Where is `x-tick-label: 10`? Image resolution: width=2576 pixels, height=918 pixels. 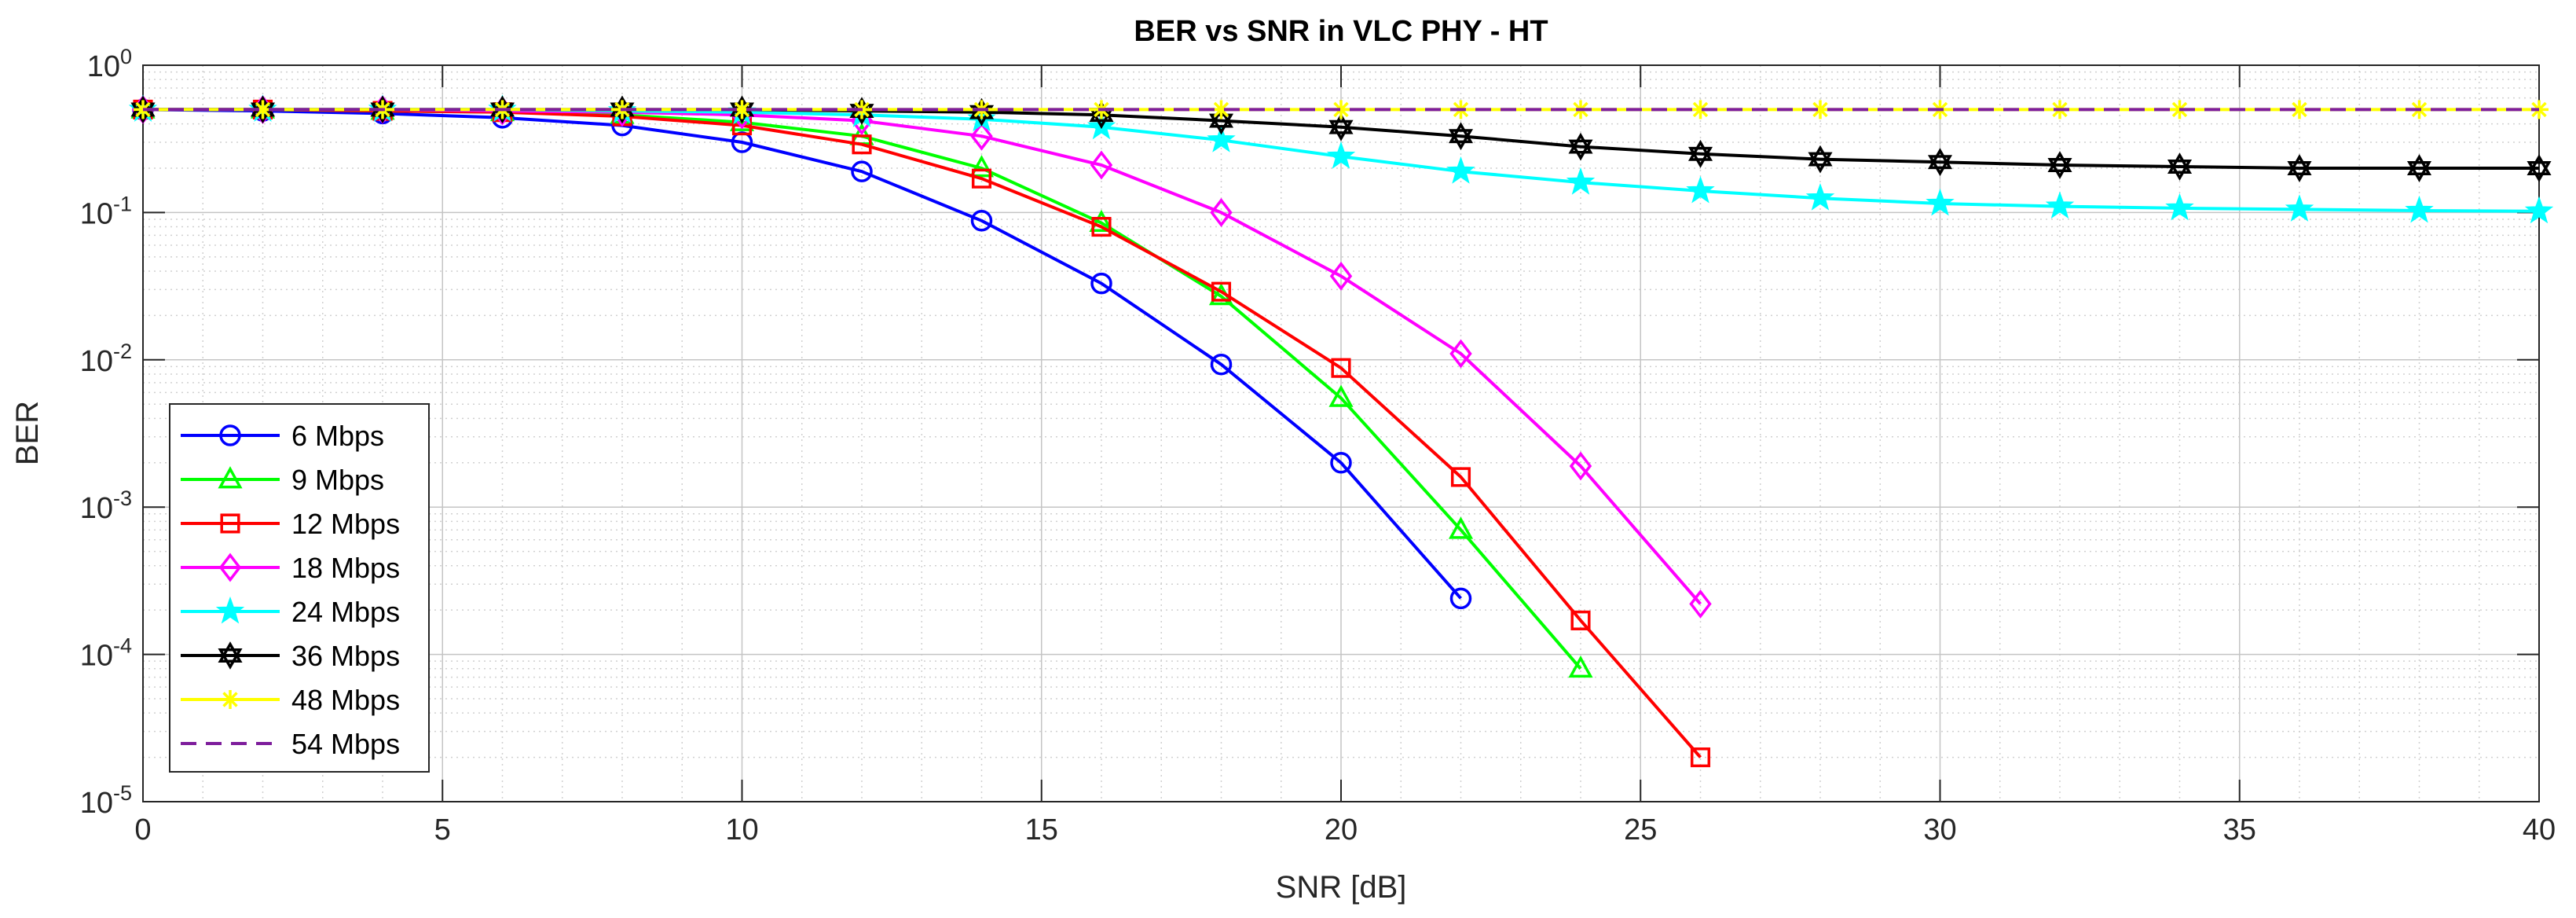
x-tick-label: 10 is located at coordinates (741, 829).